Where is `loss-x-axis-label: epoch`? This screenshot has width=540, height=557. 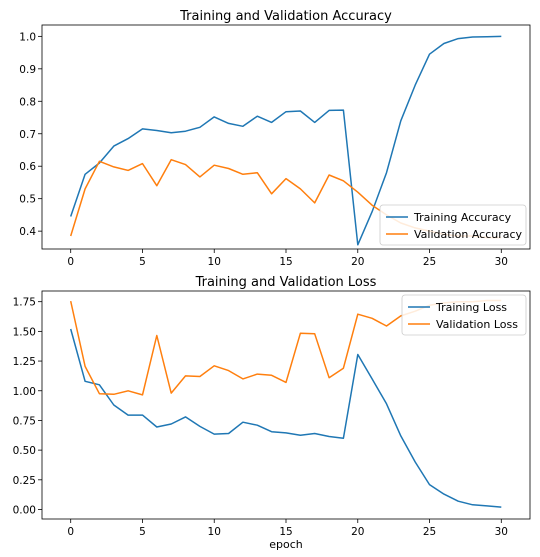
loss-x-axis-label: epoch is located at coordinates (286, 544).